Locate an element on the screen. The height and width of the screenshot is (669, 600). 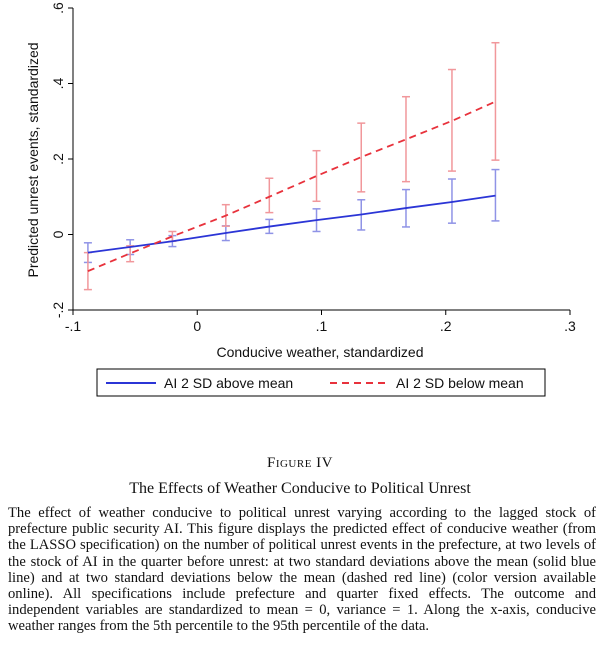
series-line-above is located at coordinates (291, 224).